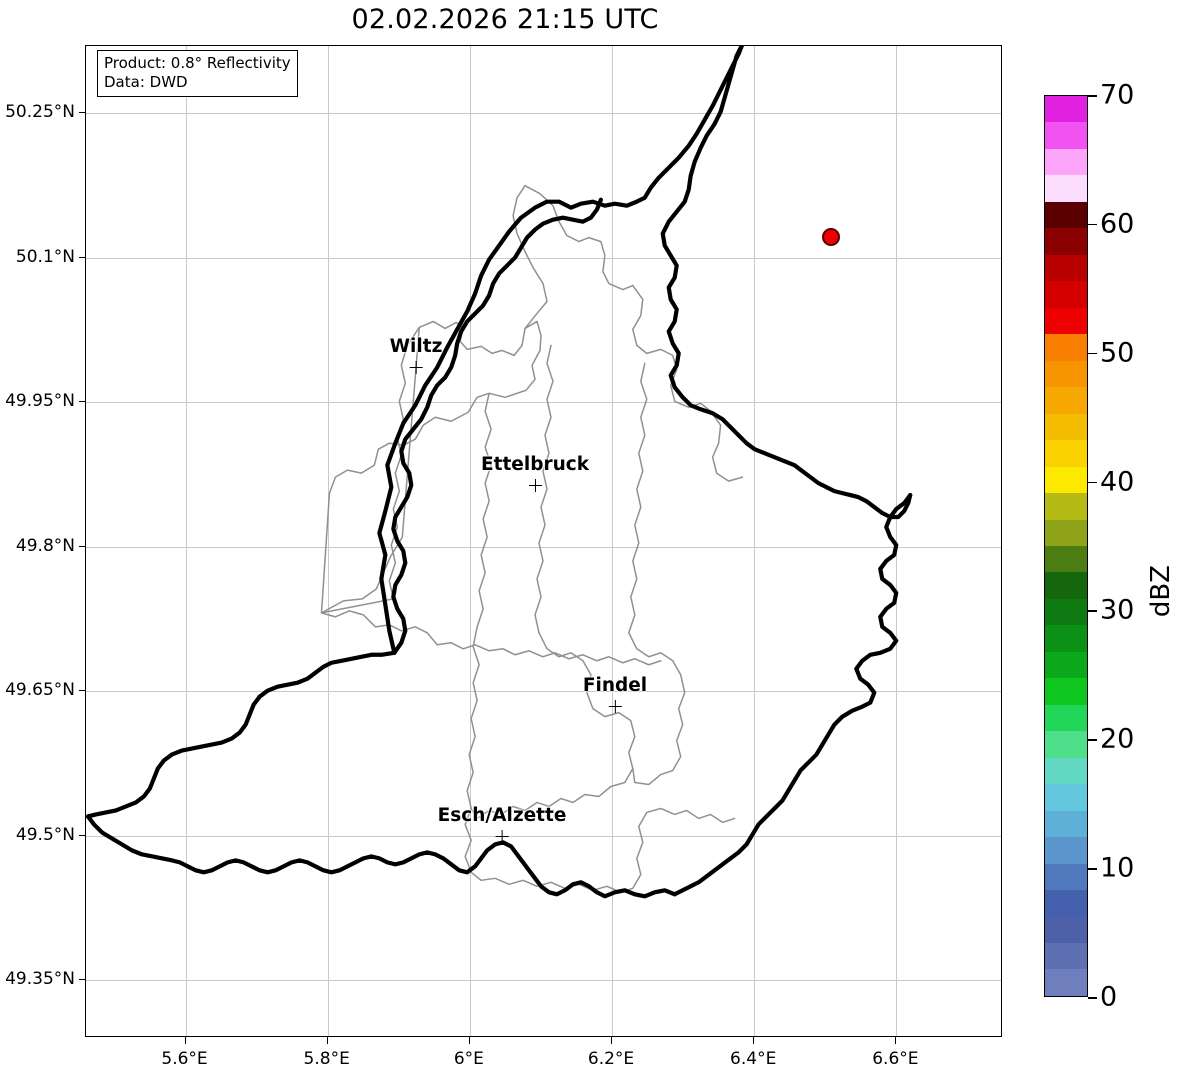 Image resolution: width=1184 pixels, height=1081 pixels. I want to click on city-label: Findel, so click(615, 685).